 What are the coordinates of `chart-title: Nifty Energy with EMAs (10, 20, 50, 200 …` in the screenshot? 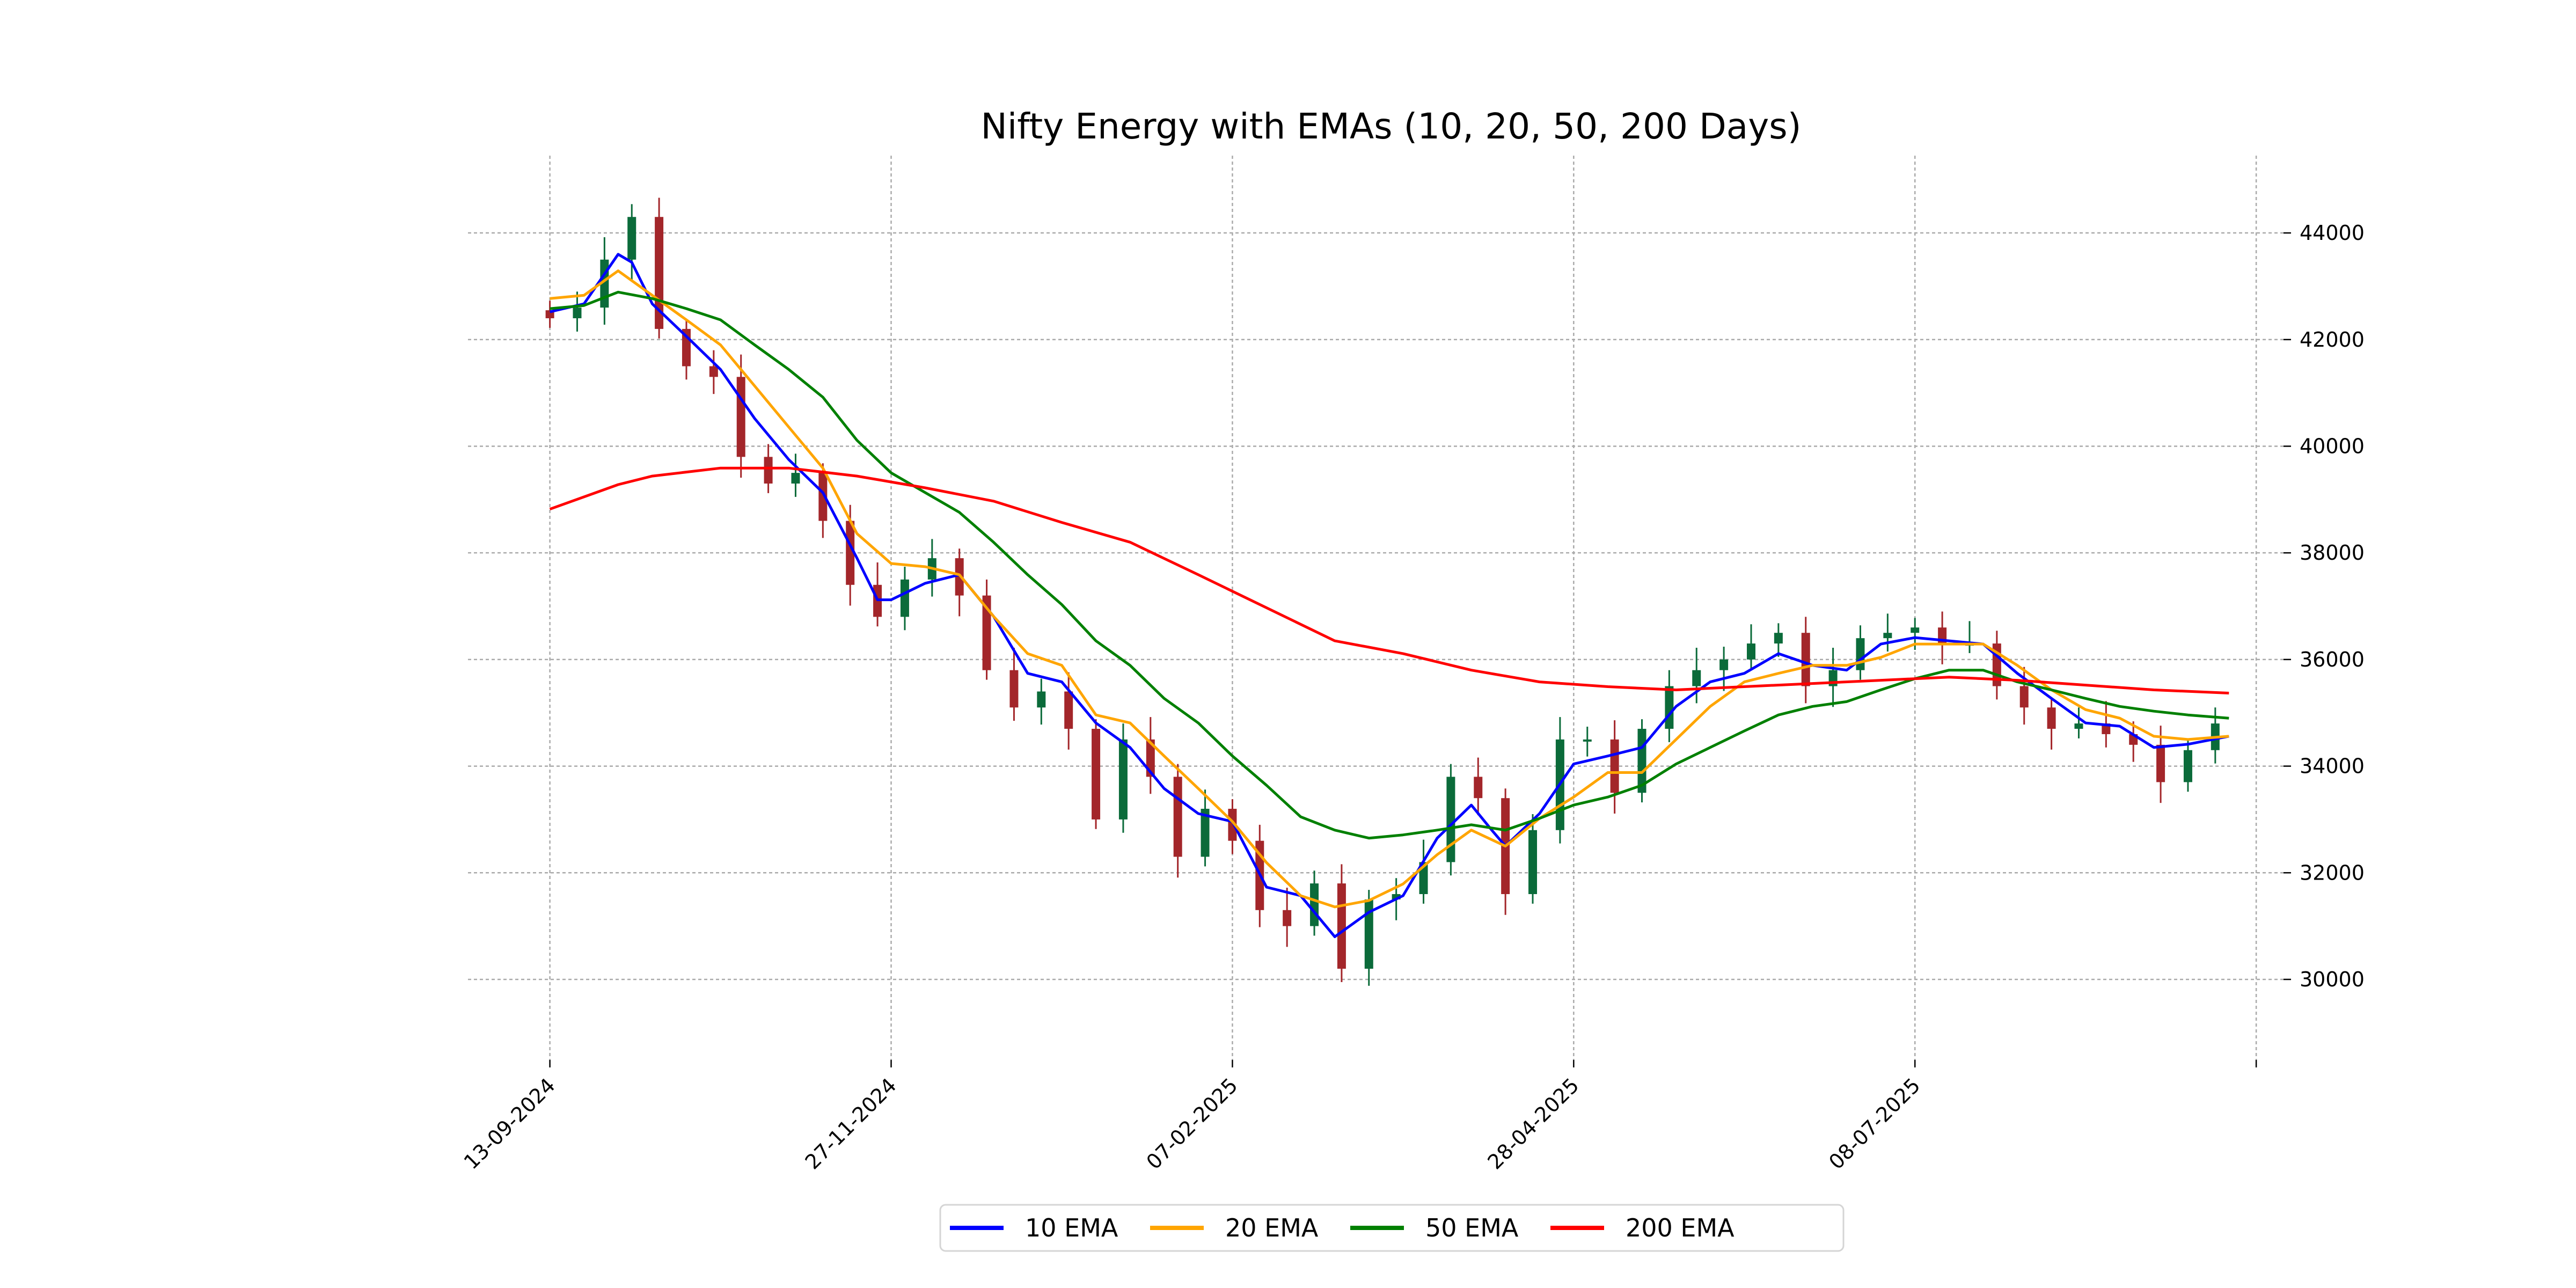 It's located at (1391, 126).